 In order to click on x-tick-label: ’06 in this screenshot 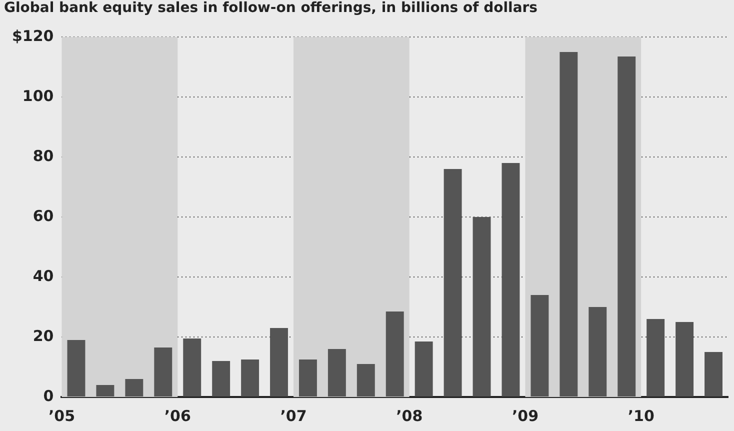, I will do `click(177, 415)`.